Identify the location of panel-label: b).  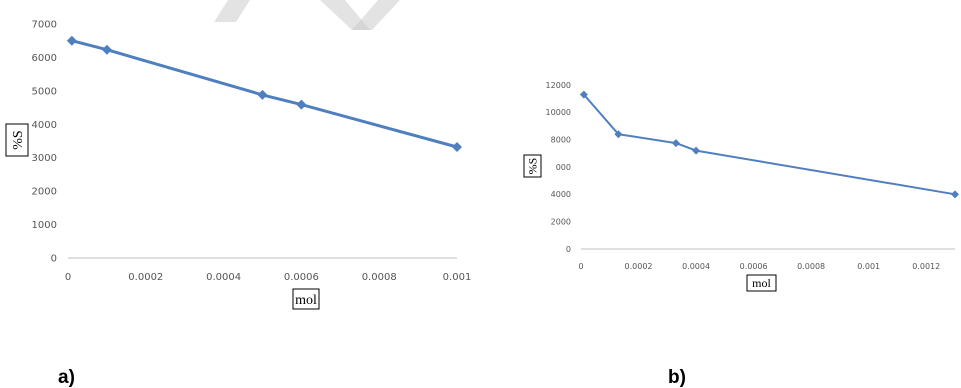
(677, 377).